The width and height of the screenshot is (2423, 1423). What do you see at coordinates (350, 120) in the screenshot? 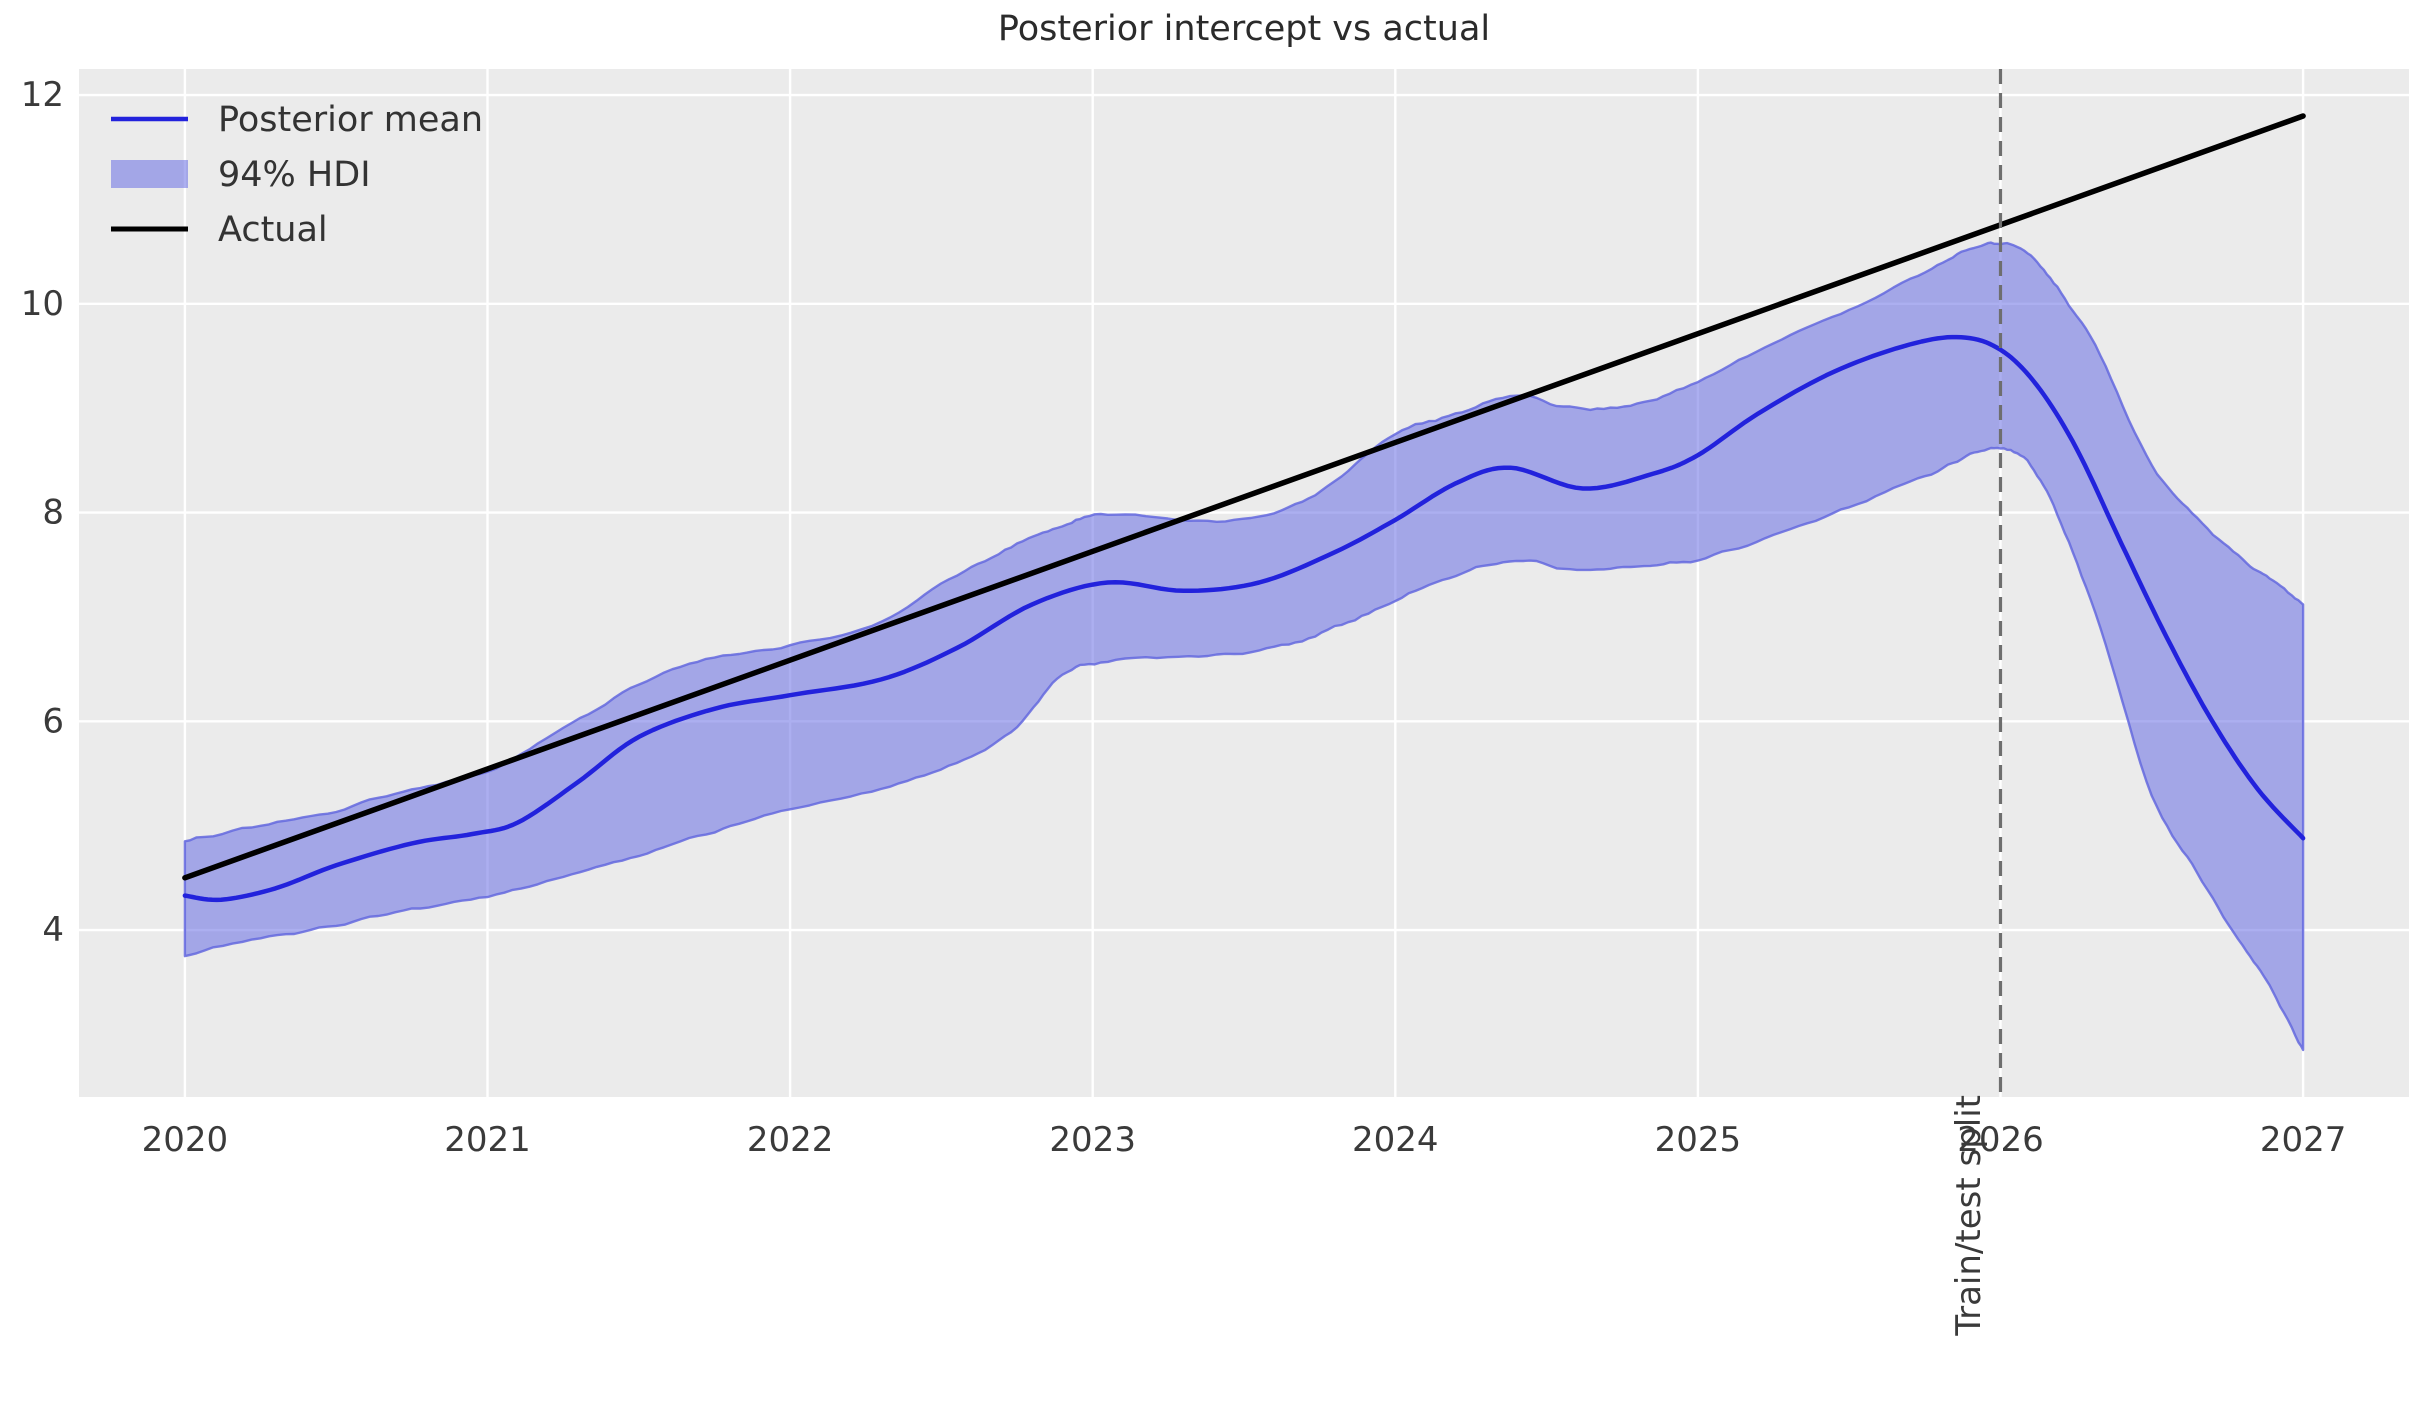
I see `legend-label: Posterior mean` at bounding box center [350, 120].